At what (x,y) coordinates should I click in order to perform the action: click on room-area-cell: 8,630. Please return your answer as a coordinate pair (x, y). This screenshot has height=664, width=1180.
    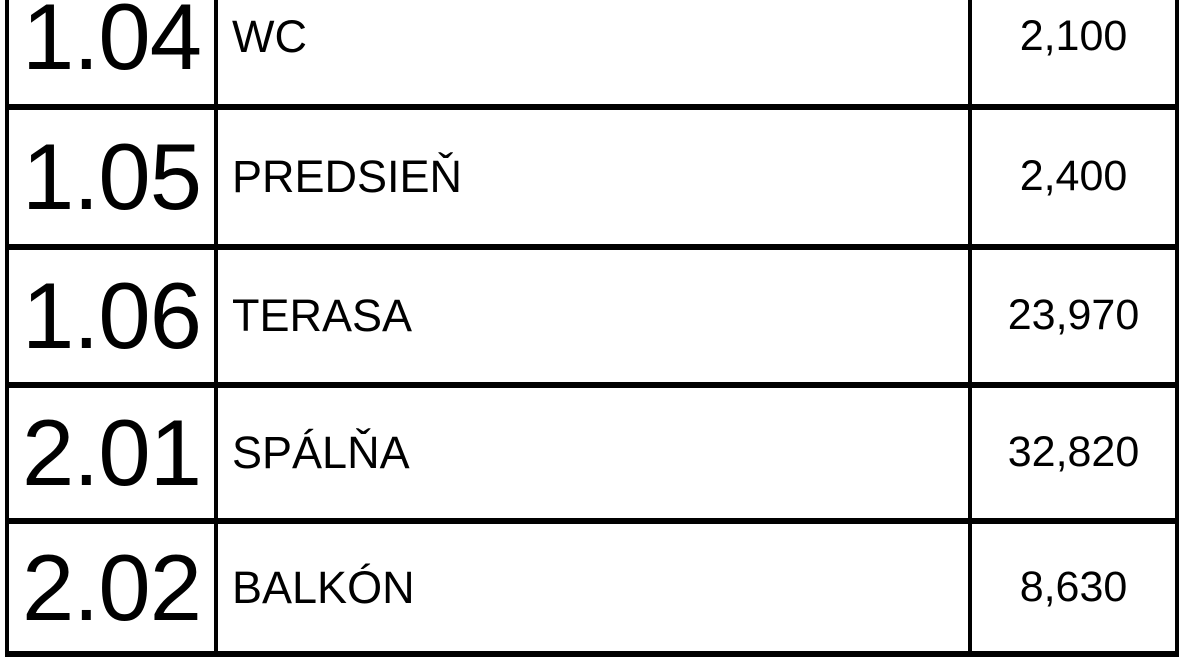
    Looking at the image, I should click on (1073, 587).